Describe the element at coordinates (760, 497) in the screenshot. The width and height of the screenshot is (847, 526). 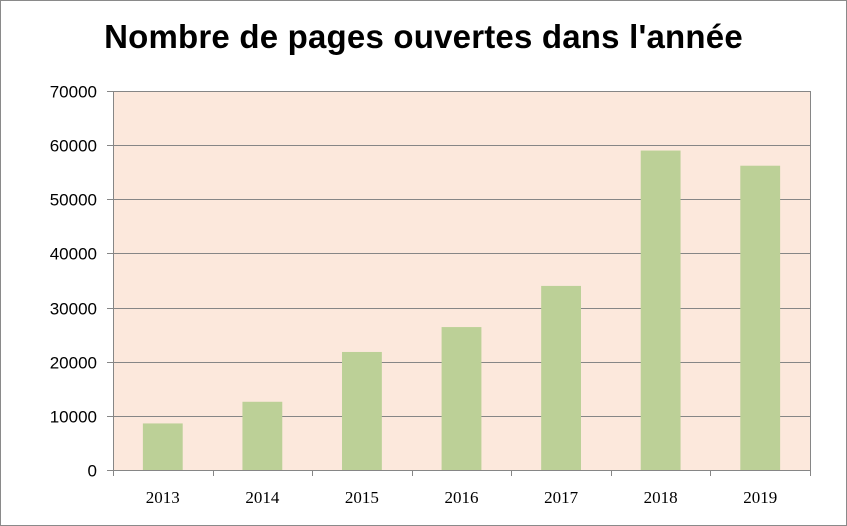
I see `x-tick-label: 2019` at that location.